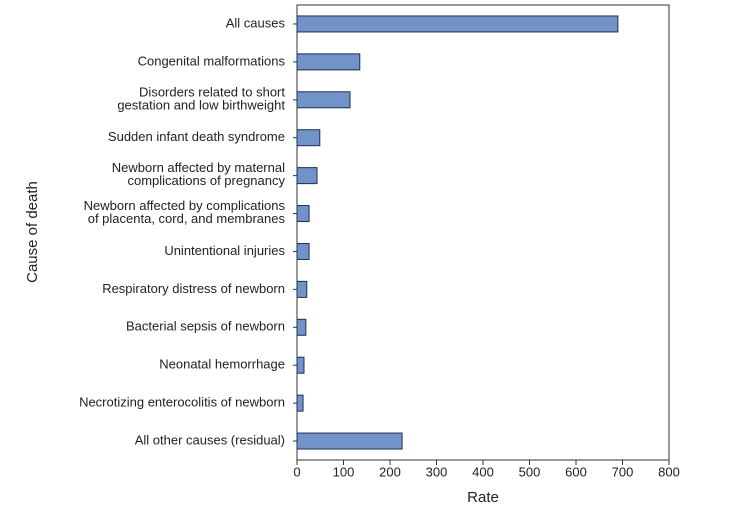 This screenshot has width=741, height=520. I want to click on y-tick-label: All causes, so click(256, 22).